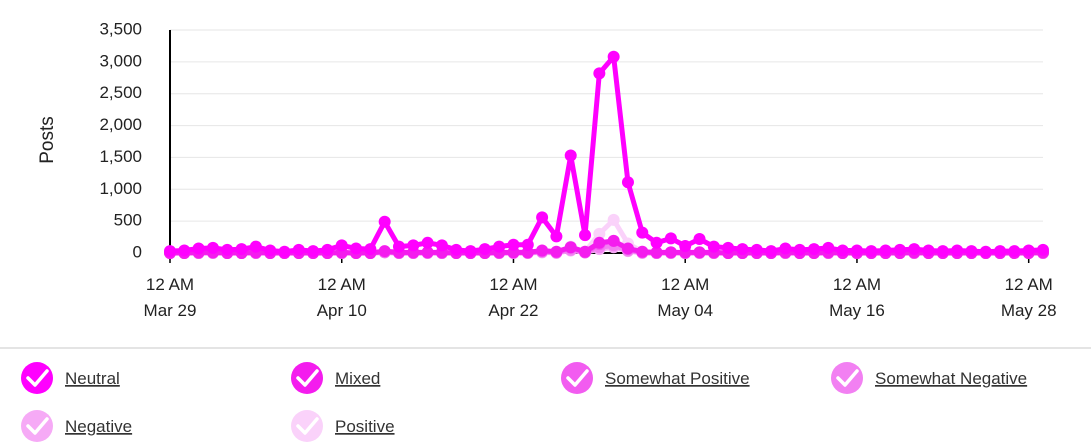 The height and width of the screenshot is (448, 1091). Describe the element at coordinates (92, 378) in the screenshot. I see `legend-label: Neutral` at that location.